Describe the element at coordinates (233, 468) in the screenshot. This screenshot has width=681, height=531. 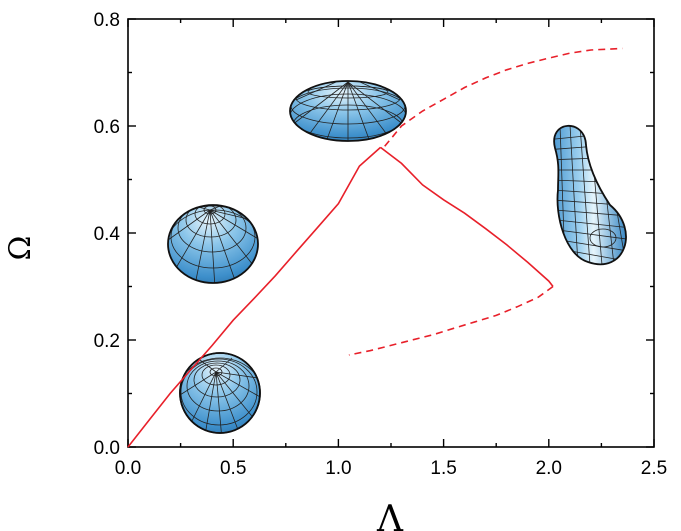
I see `x-tick-label: 0.5` at that location.